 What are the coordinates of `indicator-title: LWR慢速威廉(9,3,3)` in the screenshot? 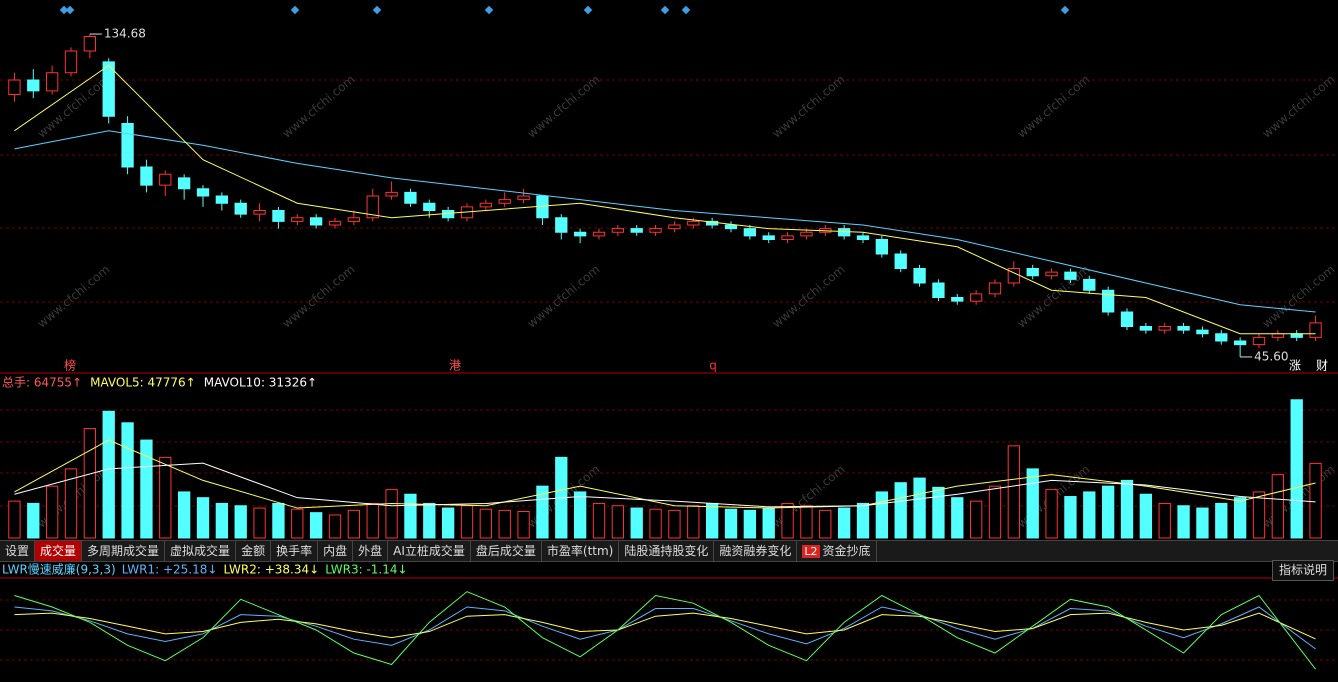 It's located at (59, 569).